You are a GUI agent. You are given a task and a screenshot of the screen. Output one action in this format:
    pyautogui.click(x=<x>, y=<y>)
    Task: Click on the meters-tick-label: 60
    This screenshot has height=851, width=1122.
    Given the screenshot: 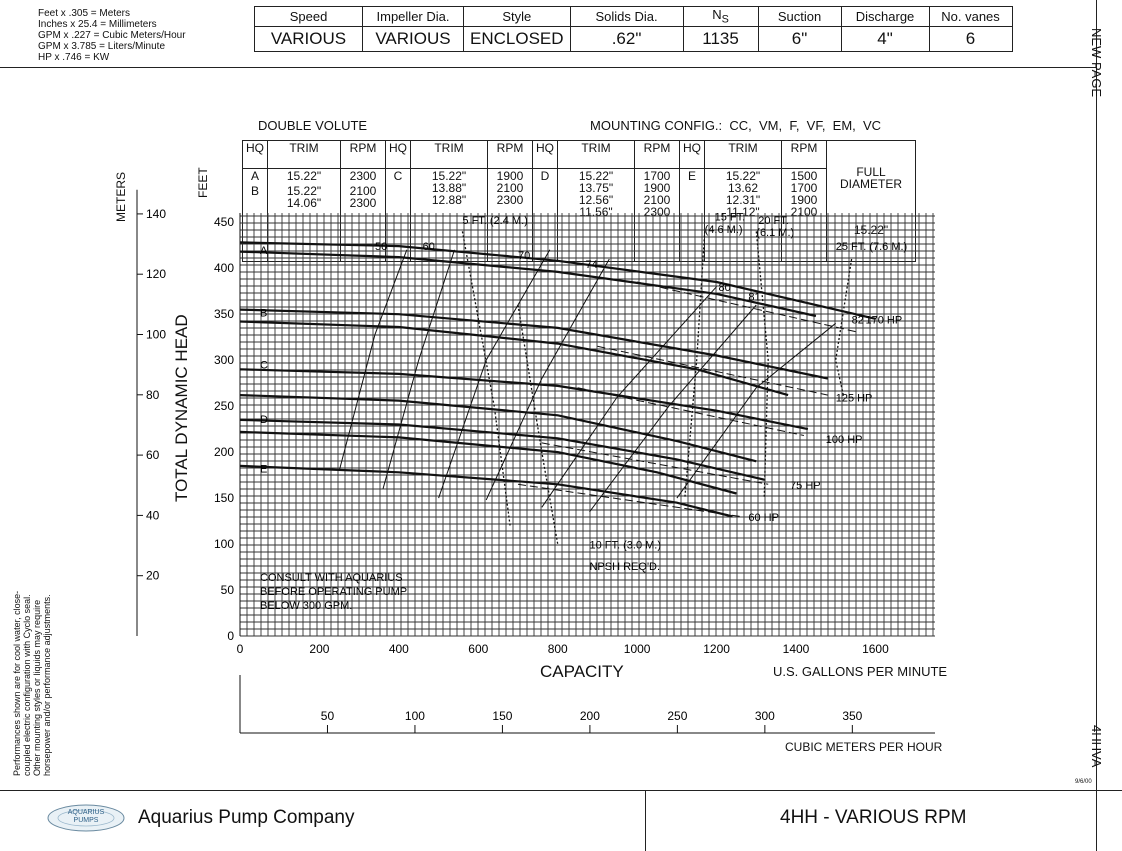 What is the action you would take?
    pyautogui.click(x=153, y=455)
    